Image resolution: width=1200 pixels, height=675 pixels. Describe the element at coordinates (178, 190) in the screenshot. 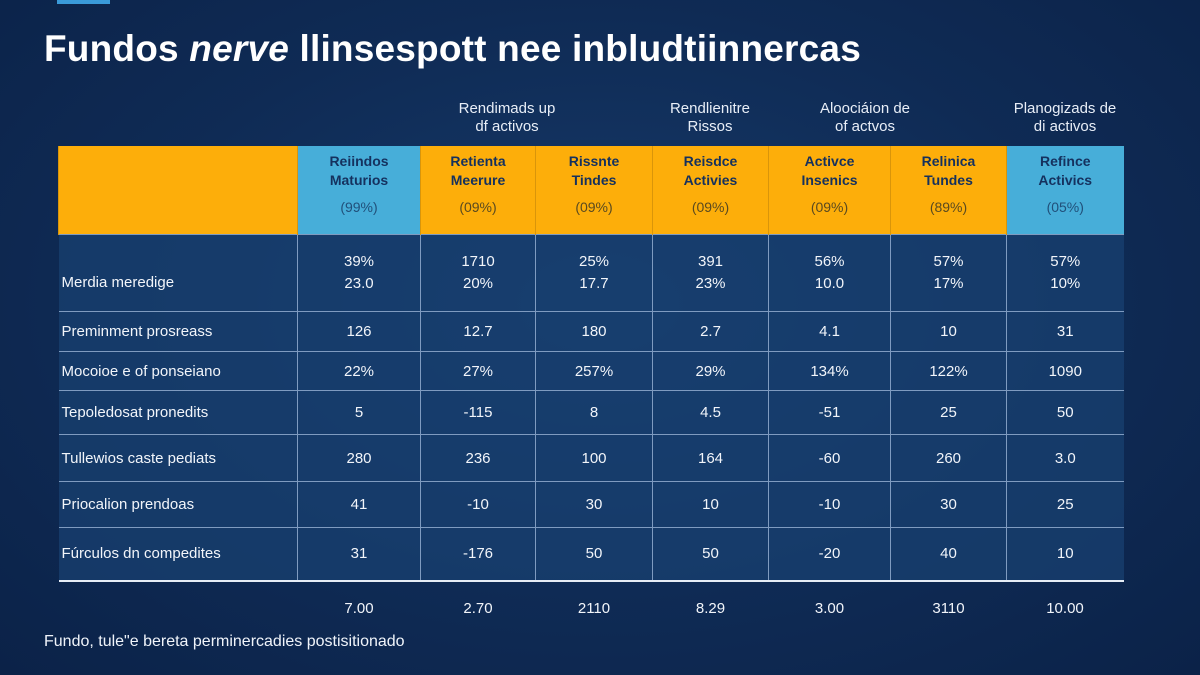

I see `header-label-cell` at that location.